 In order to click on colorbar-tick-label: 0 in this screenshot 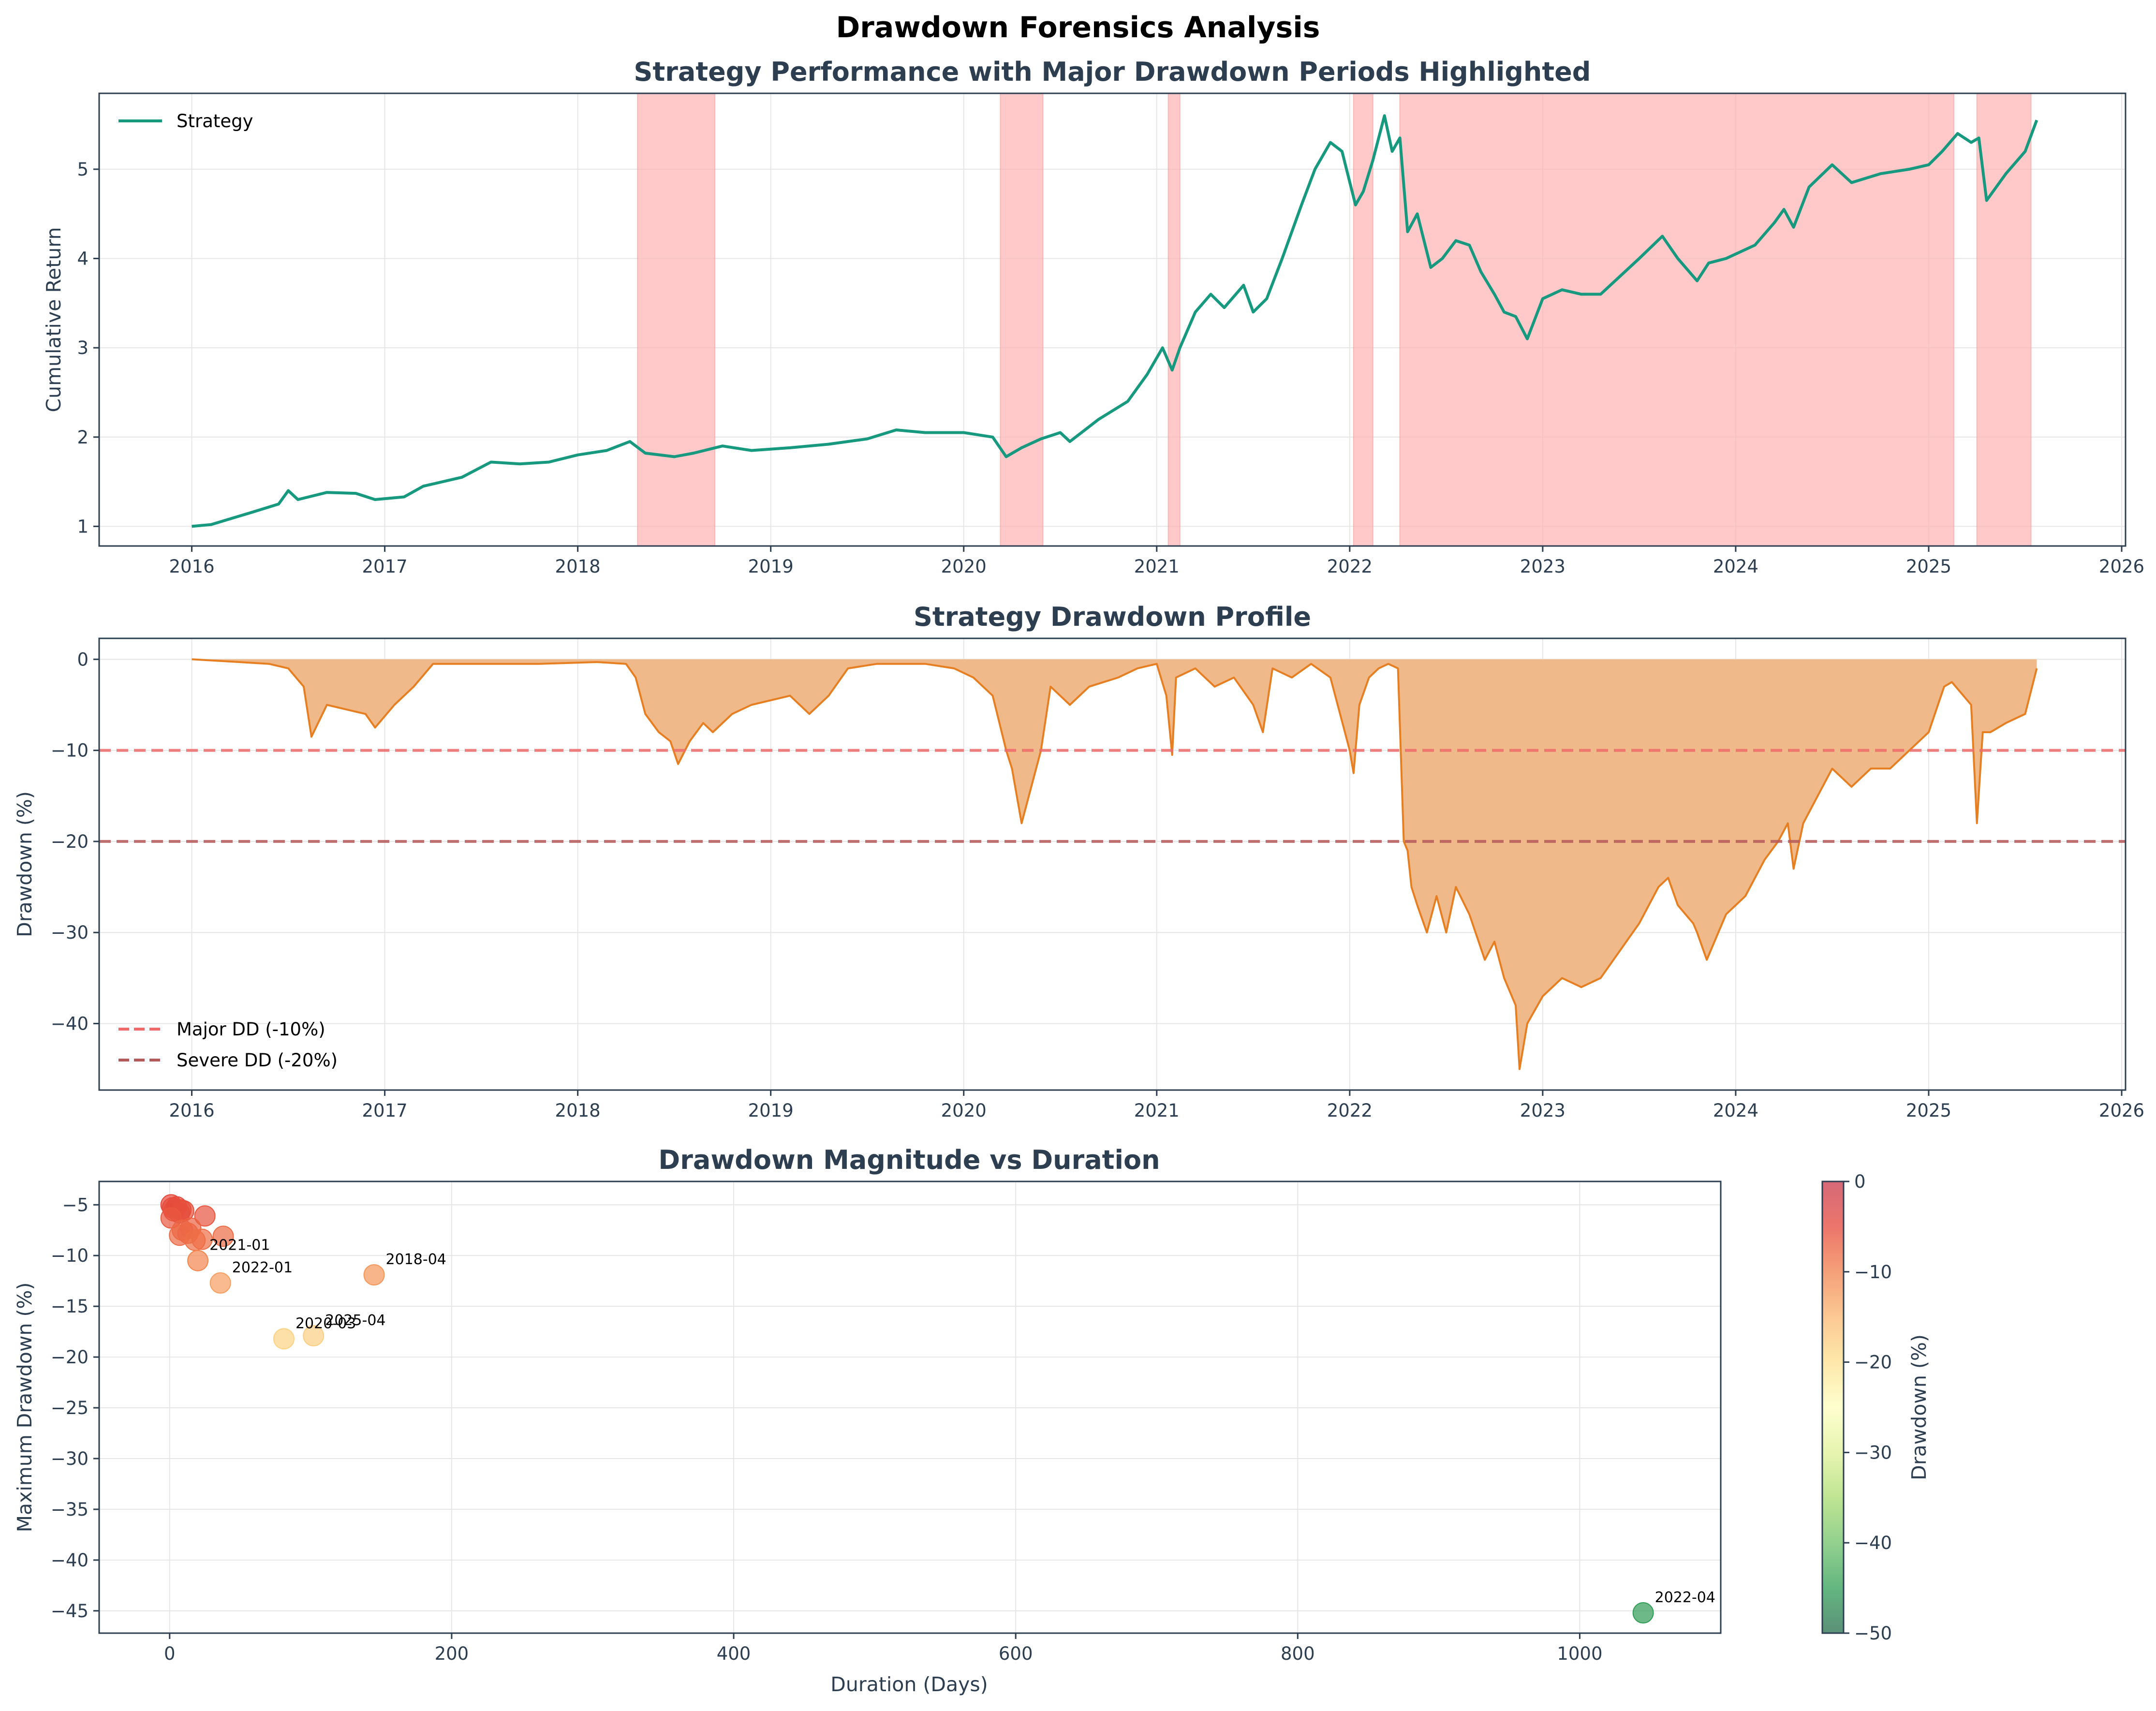, I will do `click(1860, 1181)`.